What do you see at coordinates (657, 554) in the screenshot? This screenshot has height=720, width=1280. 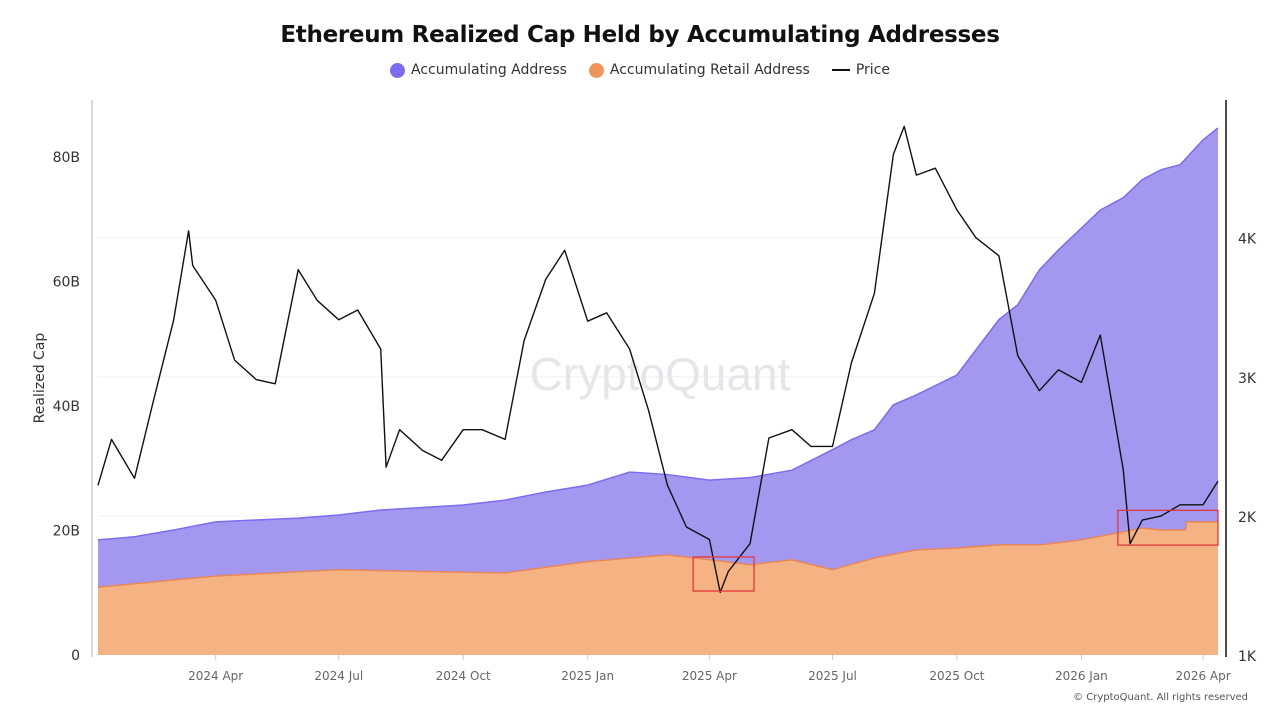 I see `area-edge-accumulating-retail-address` at bounding box center [657, 554].